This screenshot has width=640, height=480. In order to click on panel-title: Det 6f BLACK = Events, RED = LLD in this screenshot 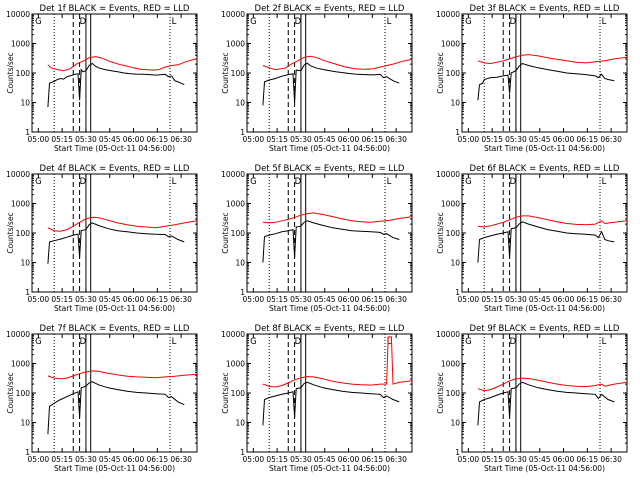, I will do `click(545, 169)`.